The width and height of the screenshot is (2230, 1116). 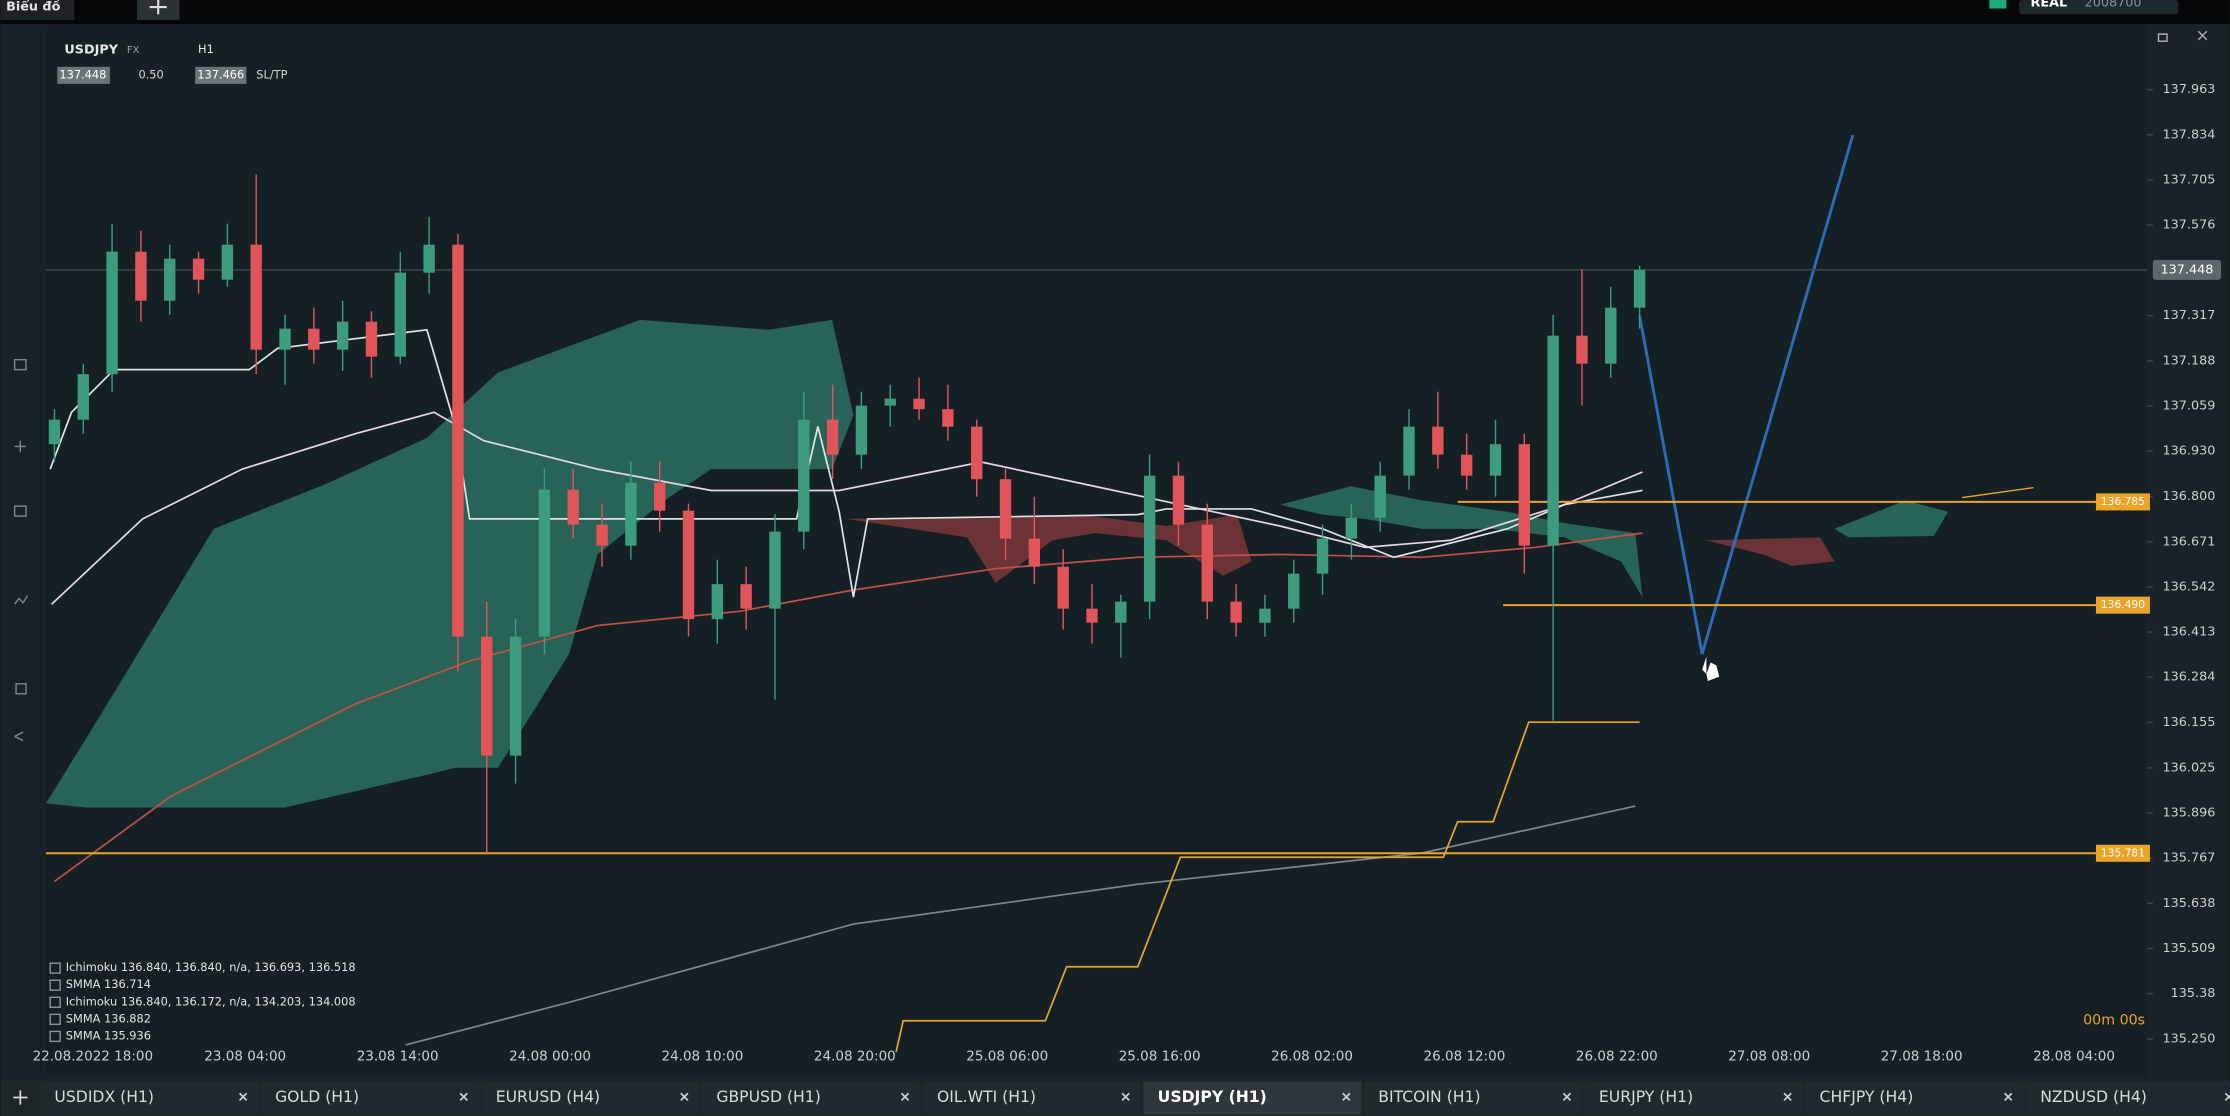 I want to click on y-tick-label: 136.671, so click(x=2189, y=541).